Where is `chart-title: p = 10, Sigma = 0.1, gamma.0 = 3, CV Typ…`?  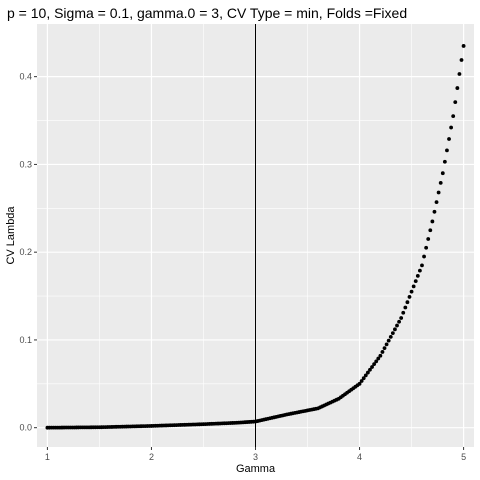
chart-title: p = 10, Sigma = 0.1, gamma.0 = 3, CV Typ… is located at coordinates (207, 13).